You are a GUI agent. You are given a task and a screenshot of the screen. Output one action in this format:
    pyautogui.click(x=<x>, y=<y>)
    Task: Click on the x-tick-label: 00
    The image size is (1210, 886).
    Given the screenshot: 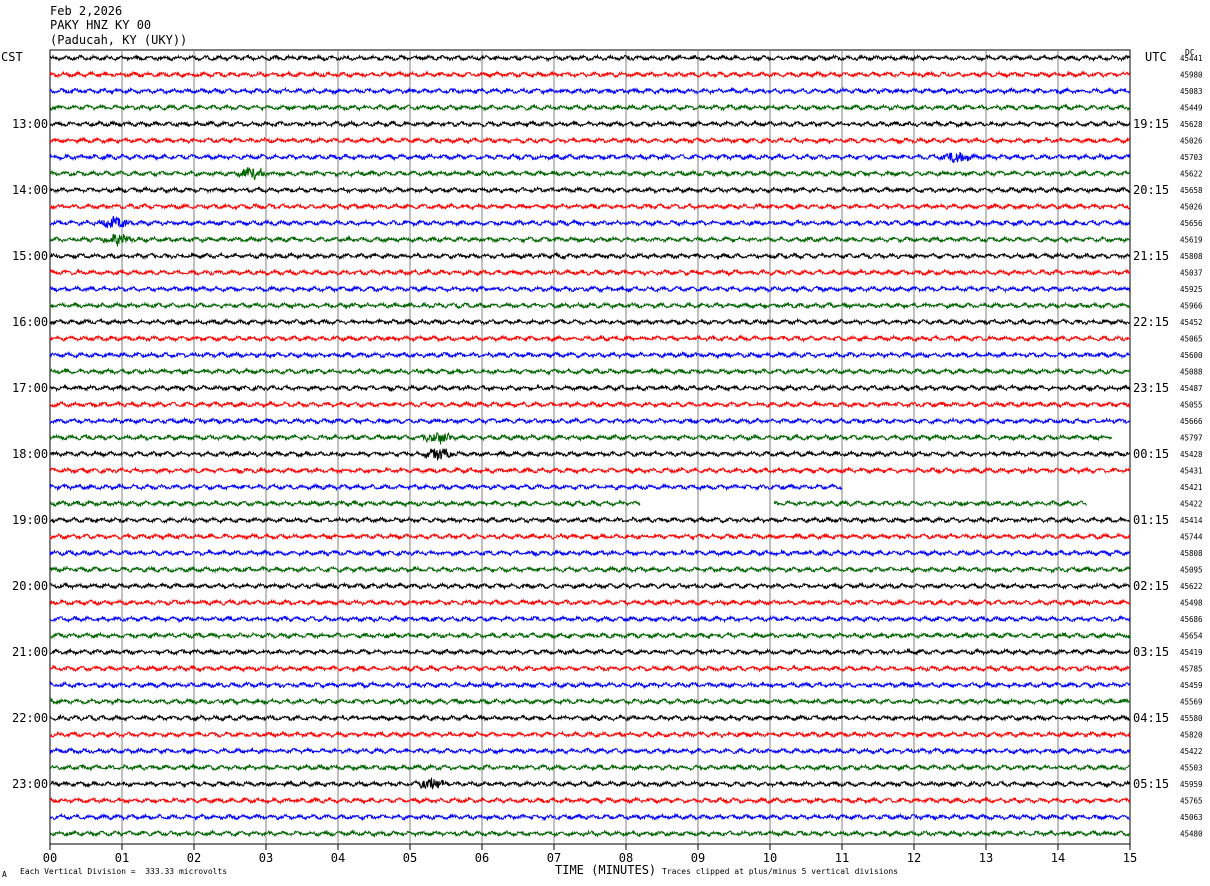 What is the action you would take?
    pyautogui.click(x=50, y=858)
    